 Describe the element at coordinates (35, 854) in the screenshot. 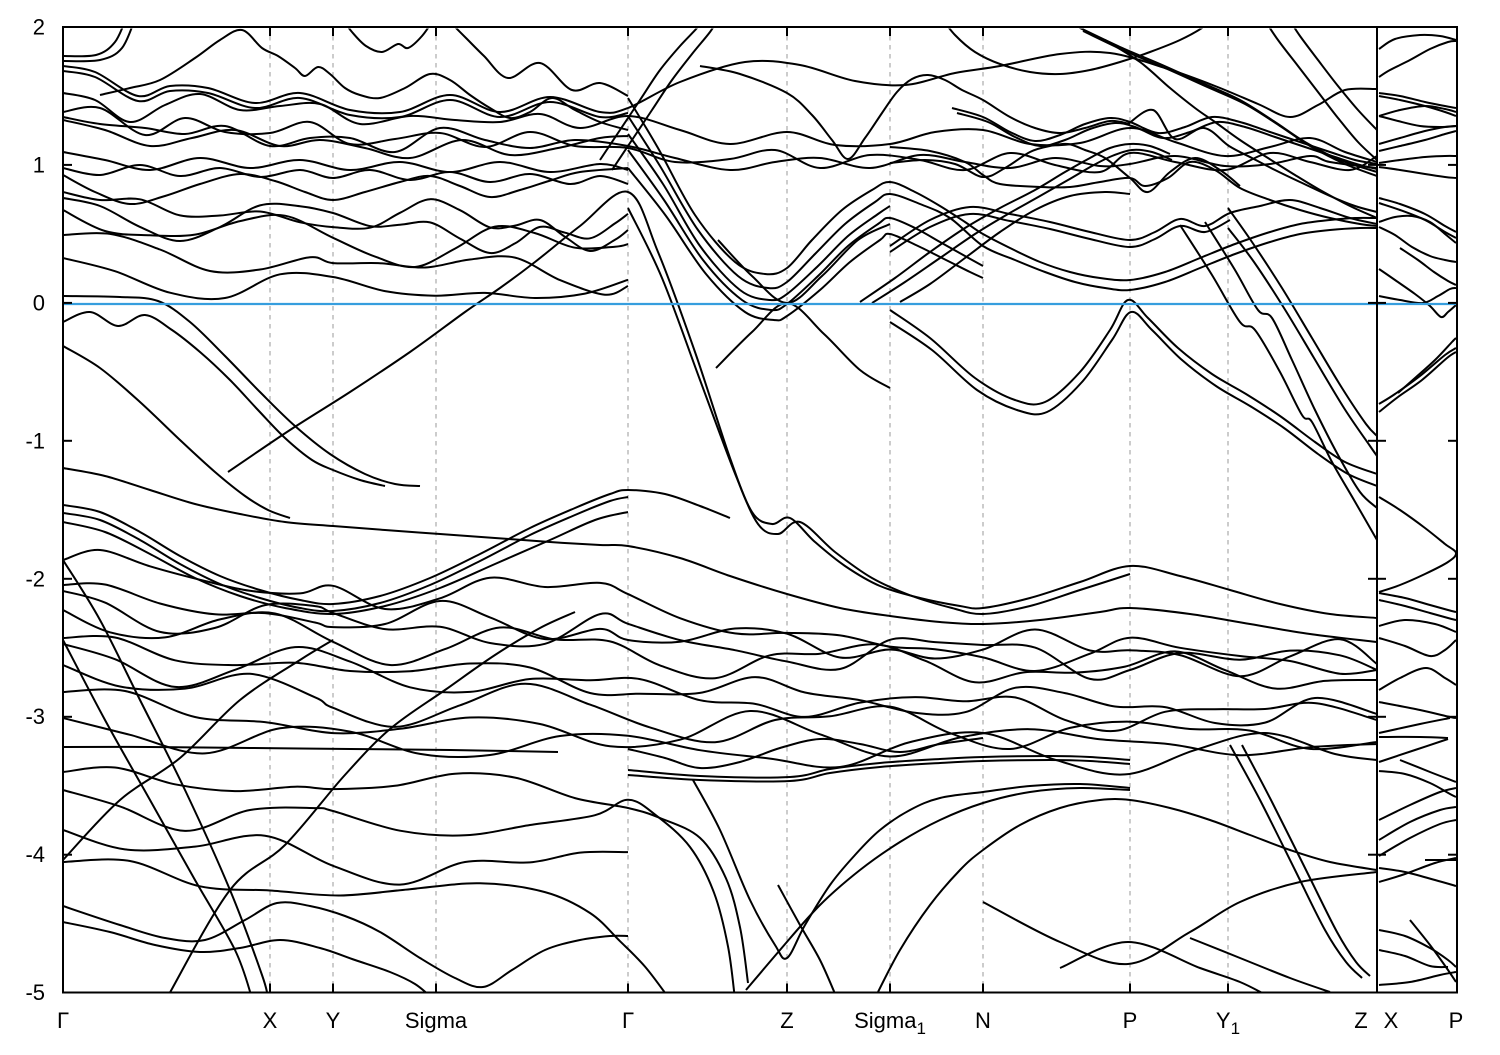

I see `svg-text: -4` at that location.